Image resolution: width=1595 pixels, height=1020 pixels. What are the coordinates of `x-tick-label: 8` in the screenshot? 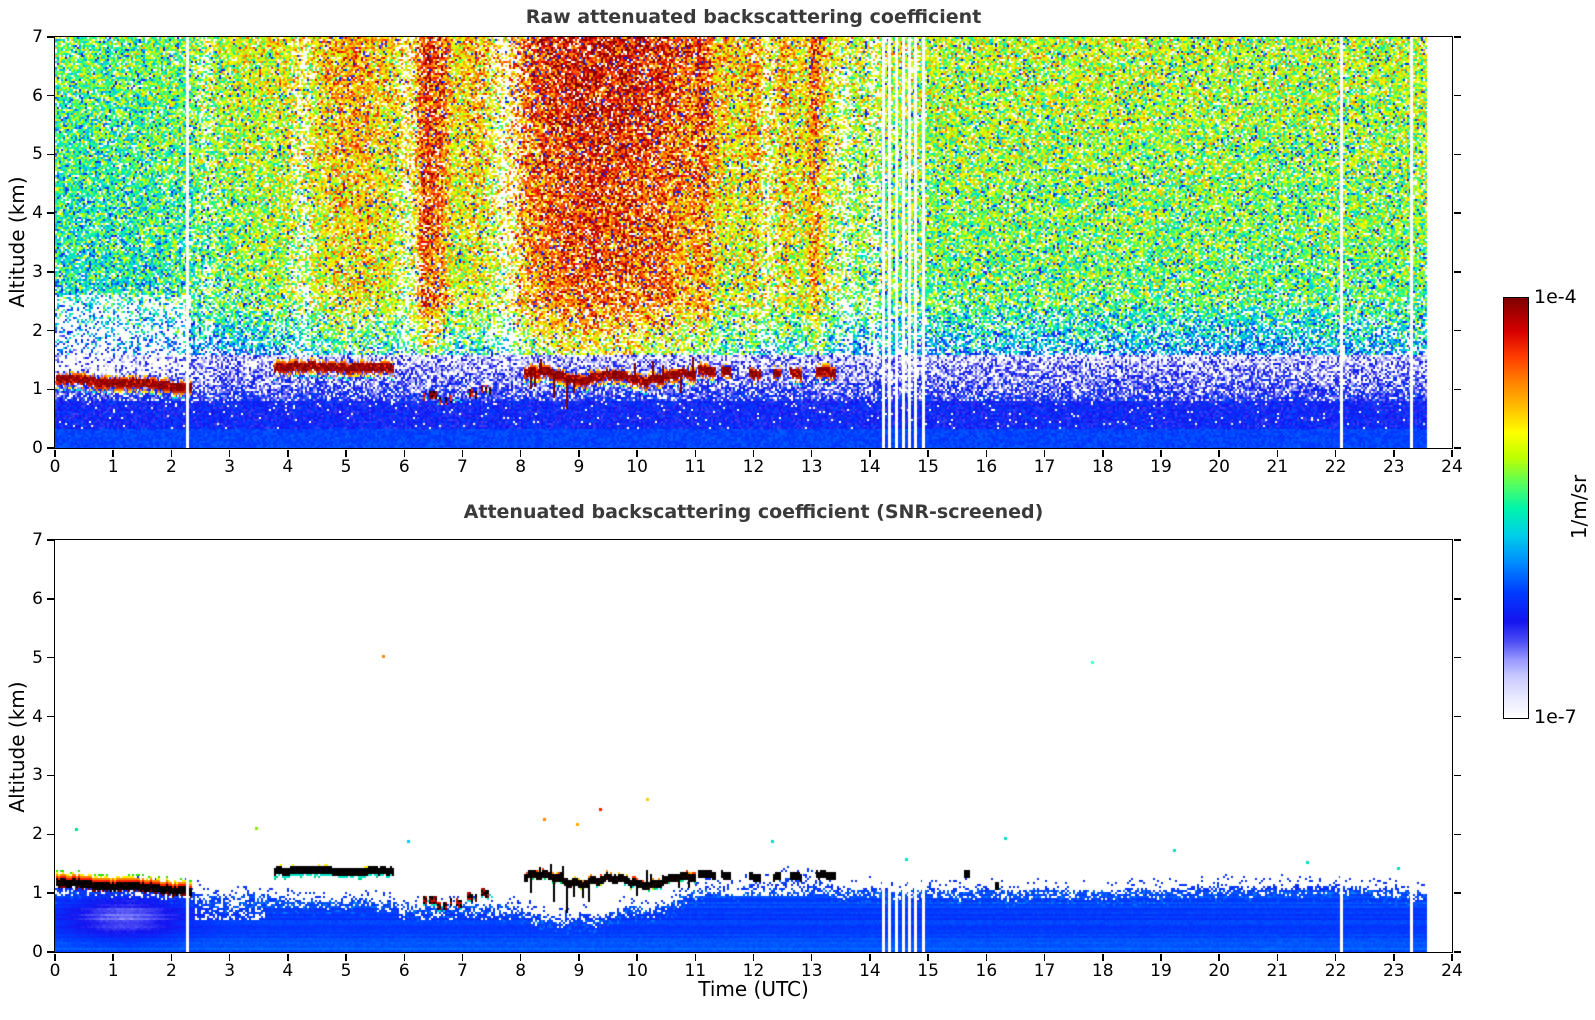 It's located at (521, 467).